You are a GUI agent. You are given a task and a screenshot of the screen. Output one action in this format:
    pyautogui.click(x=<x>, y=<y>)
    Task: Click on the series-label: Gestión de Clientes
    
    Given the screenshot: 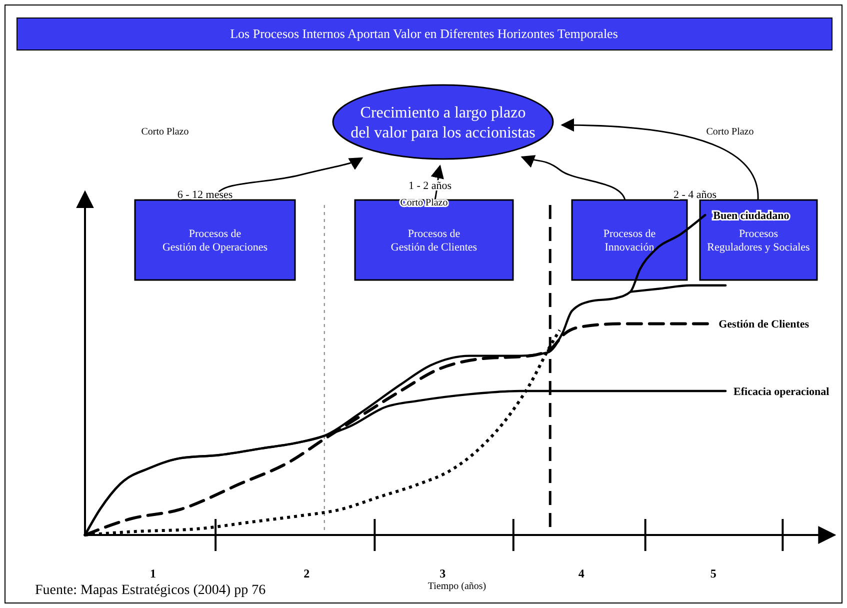 What is the action you would take?
    pyautogui.click(x=764, y=324)
    